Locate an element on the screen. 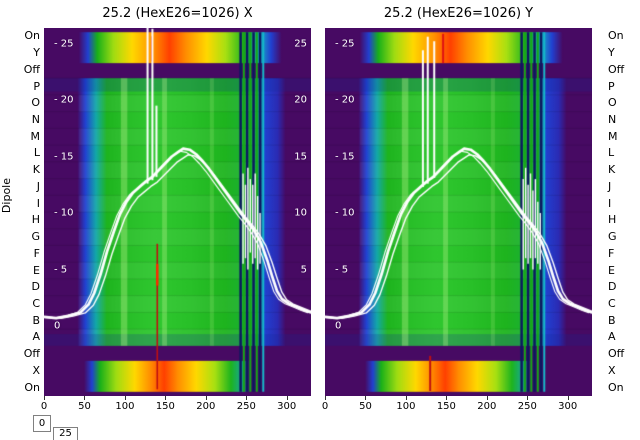 The image size is (640, 440). dipole-label-right: C is located at coordinates (612, 303).